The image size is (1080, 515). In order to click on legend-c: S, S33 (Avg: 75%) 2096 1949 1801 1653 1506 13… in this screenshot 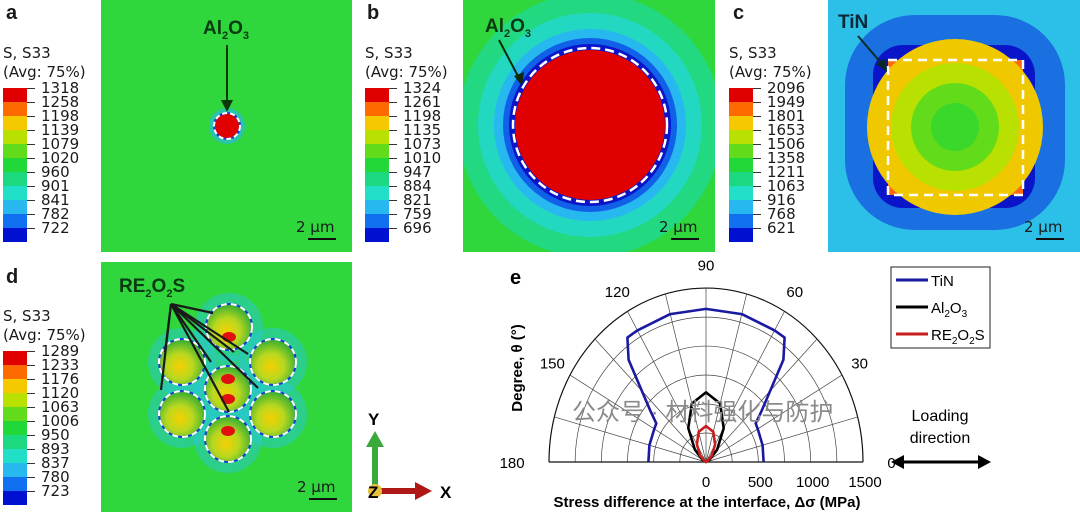, I will do `click(777, 143)`.